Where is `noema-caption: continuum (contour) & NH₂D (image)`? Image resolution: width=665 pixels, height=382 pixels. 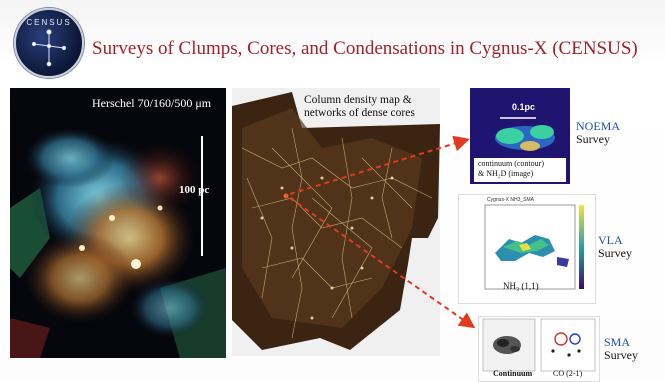
noema-caption: continuum (contour) & NH₂D (image) is located at coordinates (511, 169).